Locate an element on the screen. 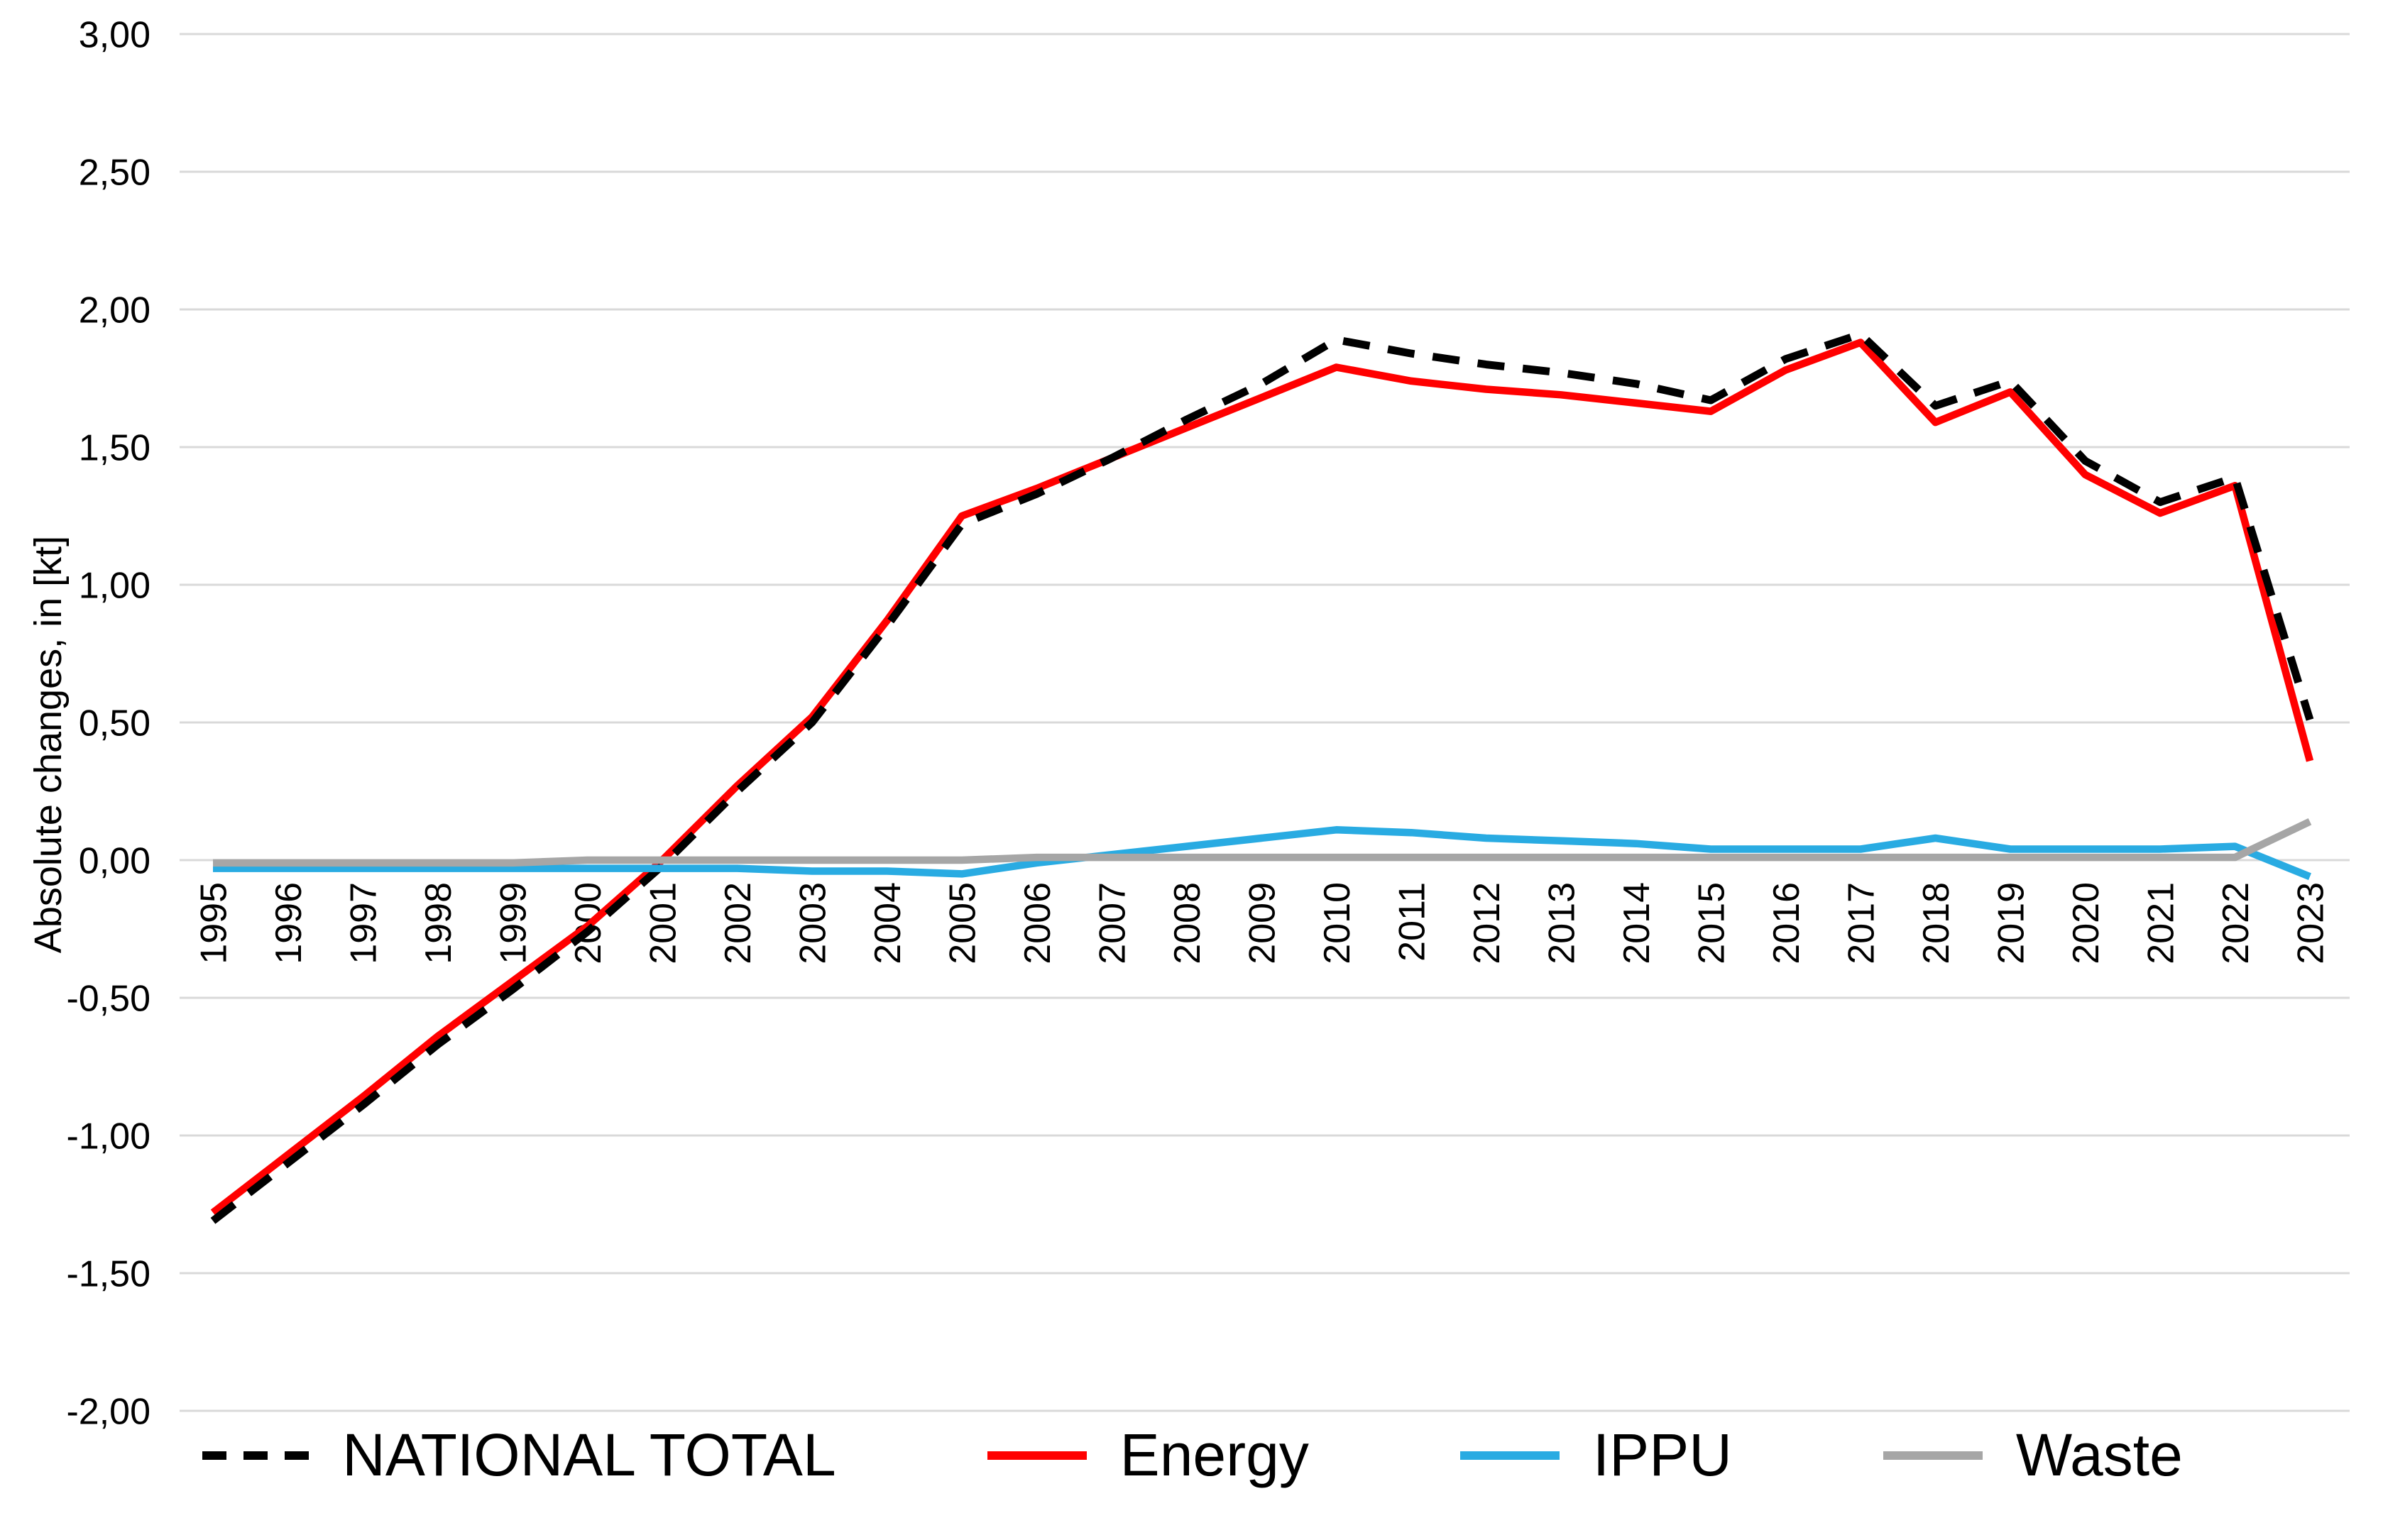 The width and height of the screenshot is (2383, 1540). x-tick-label: 2003 is located at coordinates (814, 923).